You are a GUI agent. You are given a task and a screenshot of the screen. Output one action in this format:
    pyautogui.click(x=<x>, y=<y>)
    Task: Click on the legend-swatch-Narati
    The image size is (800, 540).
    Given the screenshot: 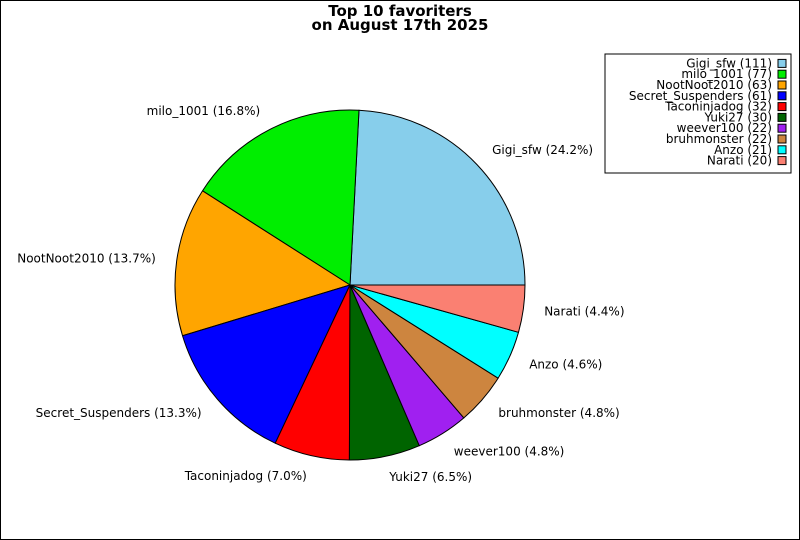 What is the action you would take?
    pyautogui.click(x=782, y=161)
    